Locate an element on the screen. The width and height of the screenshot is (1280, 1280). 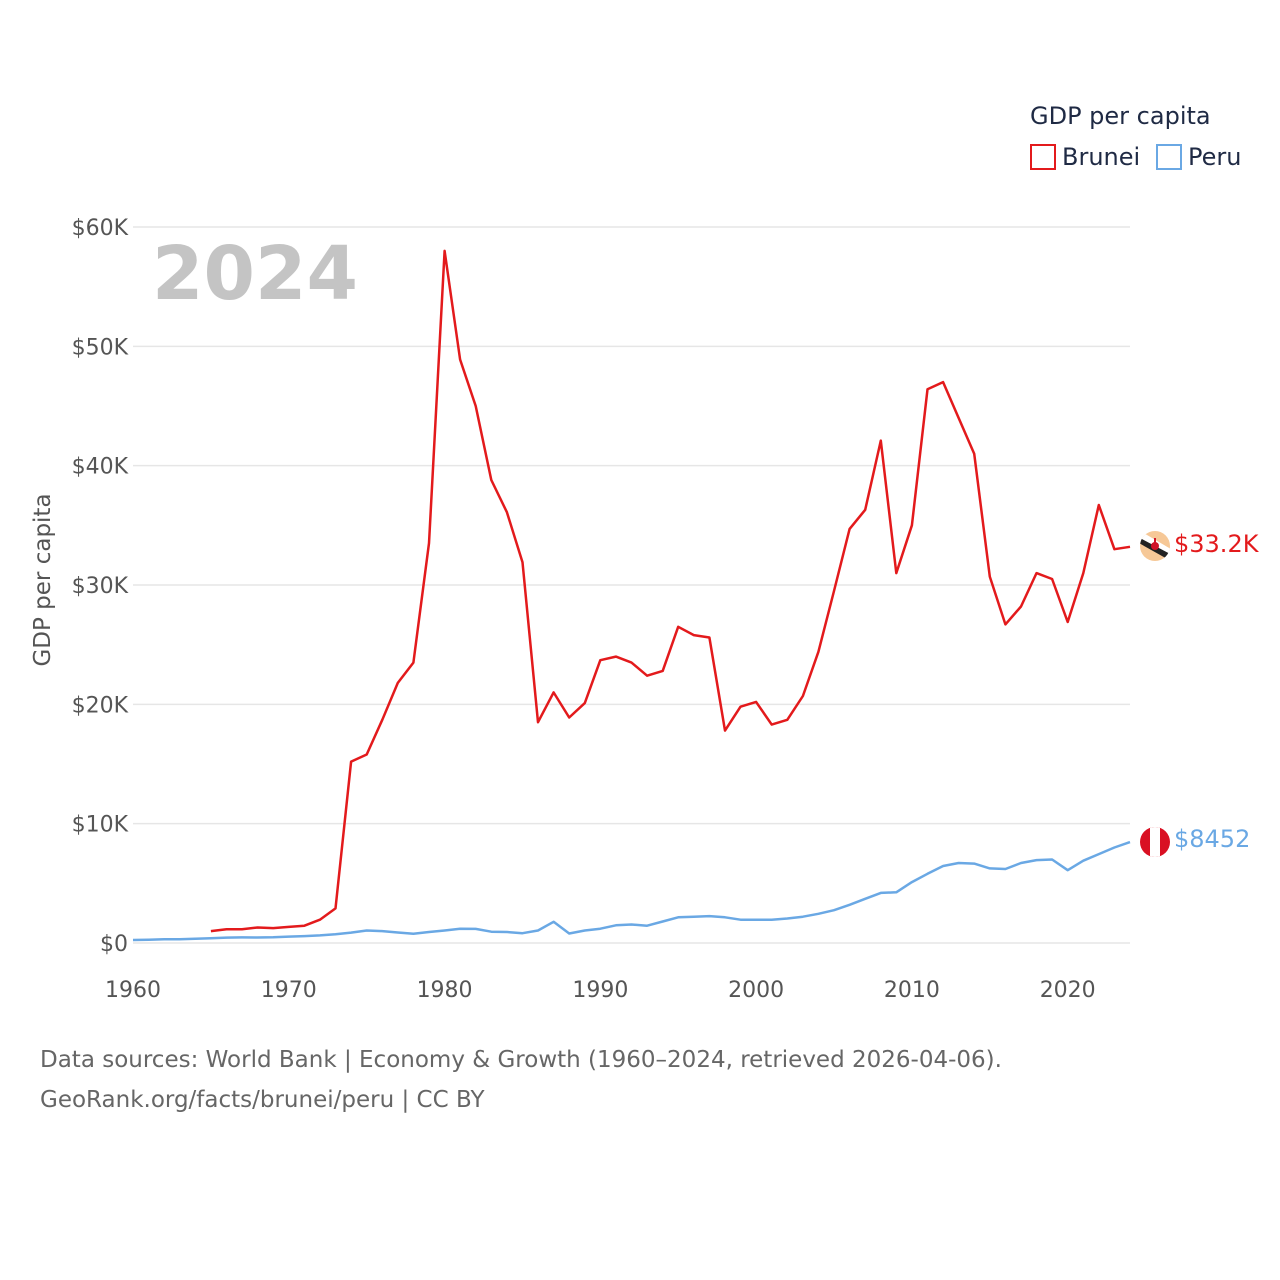
y-axis-title: GDP per capita is located at coordinates (43, 579).